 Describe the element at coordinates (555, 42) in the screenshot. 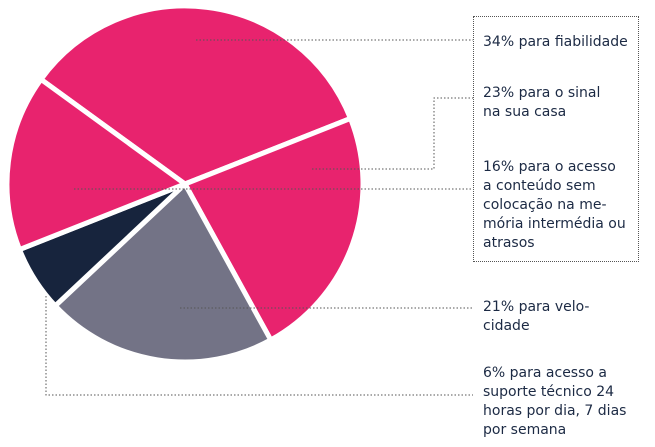

I see `label-fiabilidade: 34% para fiabilidade` at that location.